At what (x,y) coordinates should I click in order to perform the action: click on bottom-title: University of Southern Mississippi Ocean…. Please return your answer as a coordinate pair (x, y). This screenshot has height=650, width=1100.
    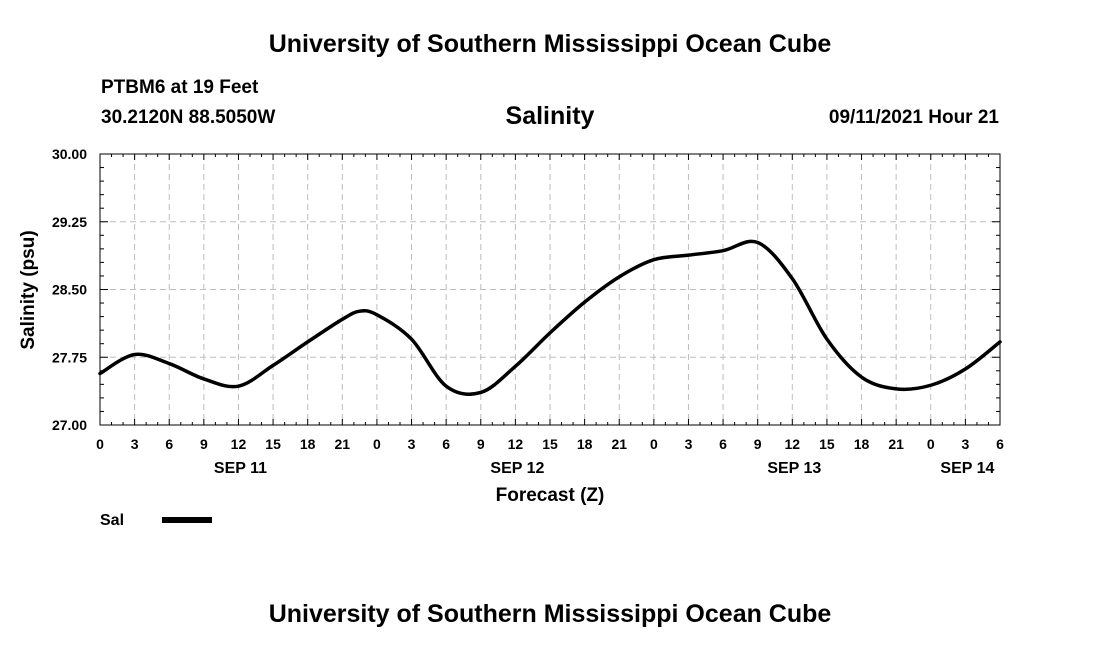
    Looking at the image, I should click on (550, 614).